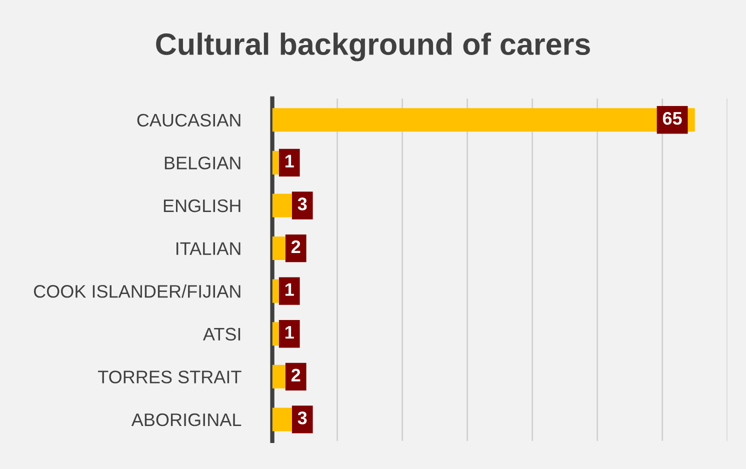 This screenshot has height=469, width=746. Describe the element at coordinates (188, 120) in the screenshot. I see `y-tick-label: CAUCASIAN` at that location.